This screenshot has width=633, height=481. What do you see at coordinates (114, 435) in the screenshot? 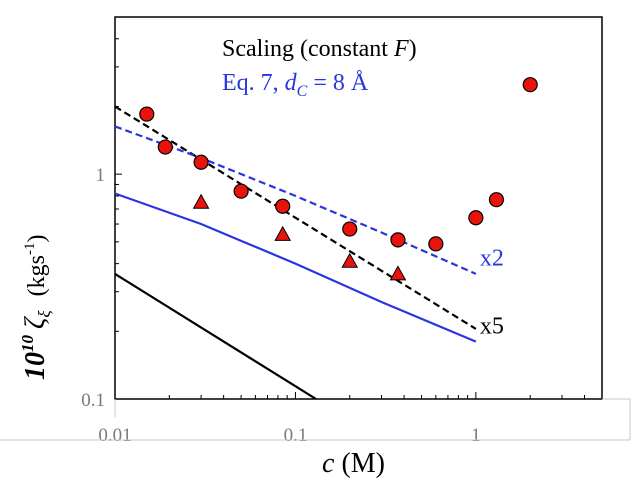
I see `x-tick-label: 0.01` at bounding box center [114, 435].